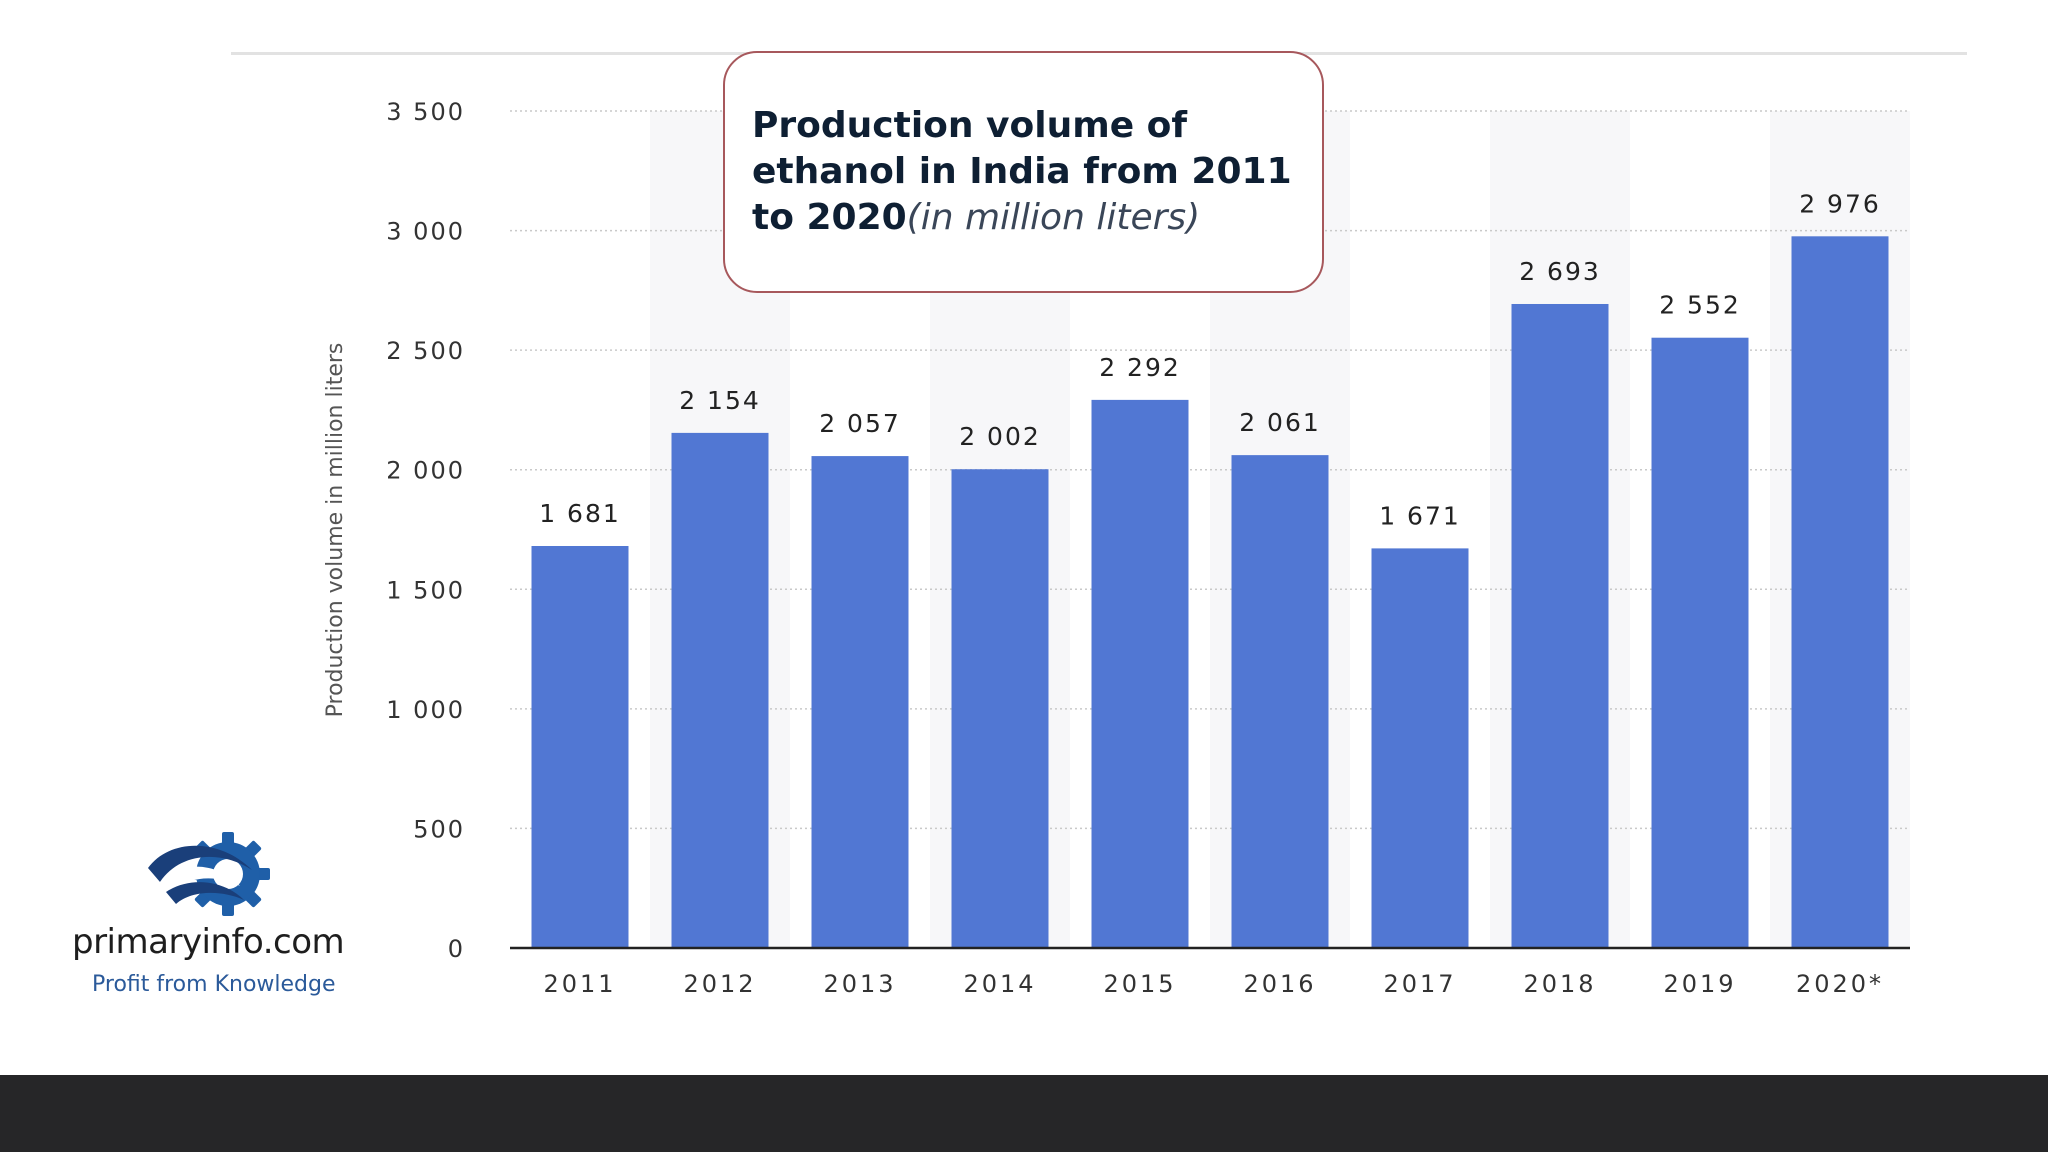 The image size is (2048, 1152). What do you see at coordinates (1139, 984) in the screenshot?
I see `x-tick-label: 2015` at bounding box center [1139, 984].